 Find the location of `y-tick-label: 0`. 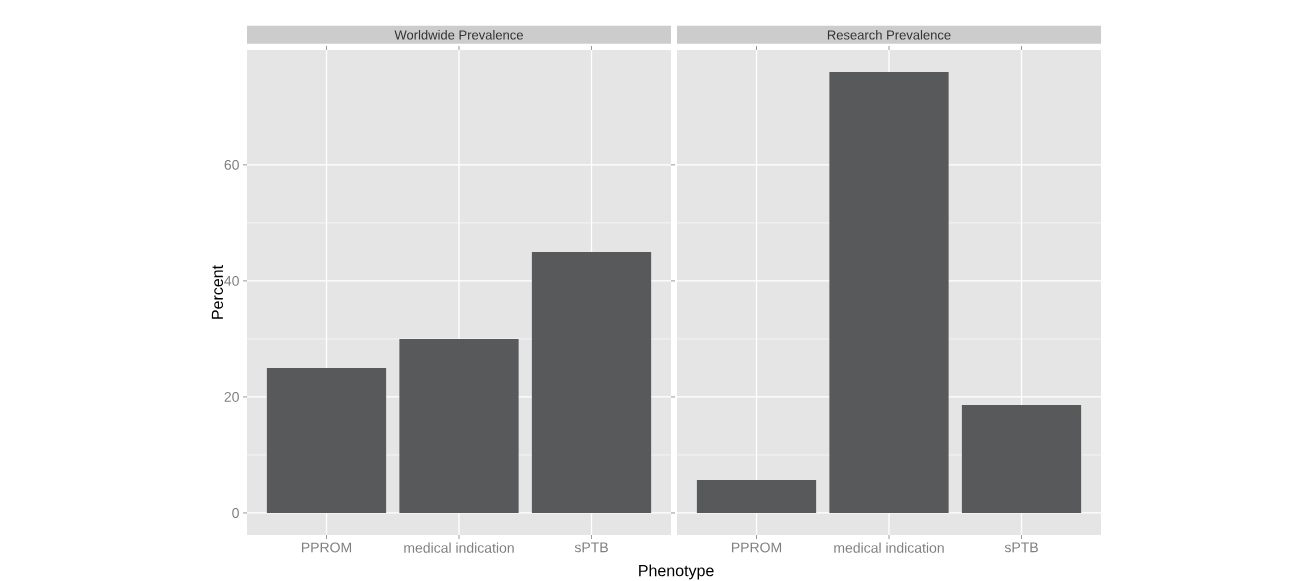

y-tick-label: 0 is located at coordinates (235, 512).